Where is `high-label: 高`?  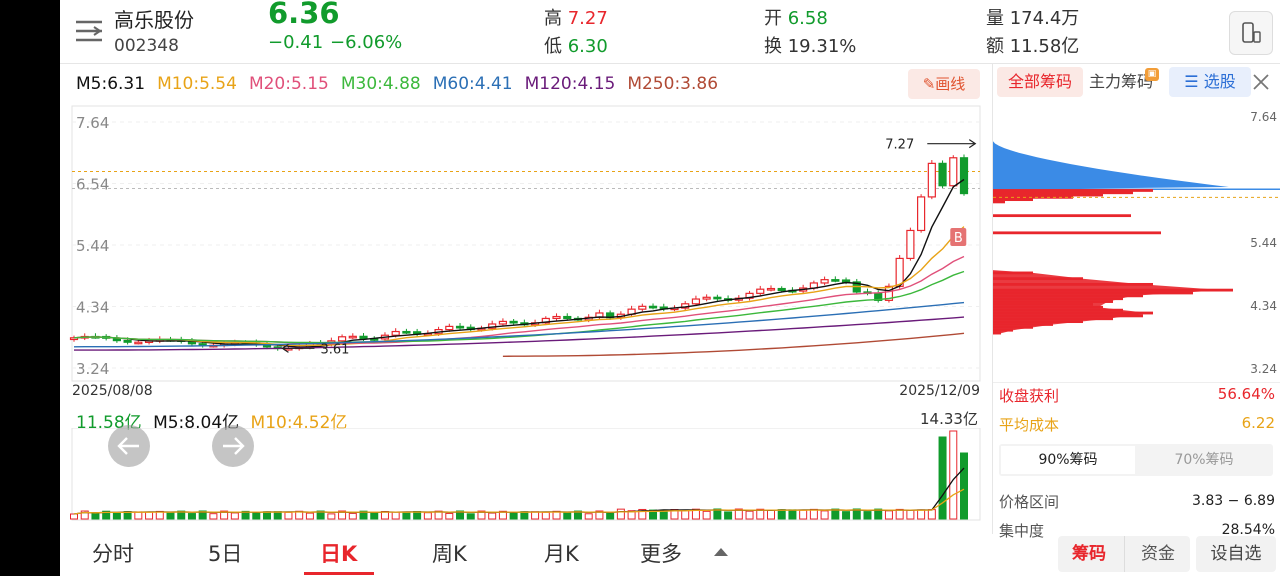 high-label: 高 is located at coordinates (553, 18).